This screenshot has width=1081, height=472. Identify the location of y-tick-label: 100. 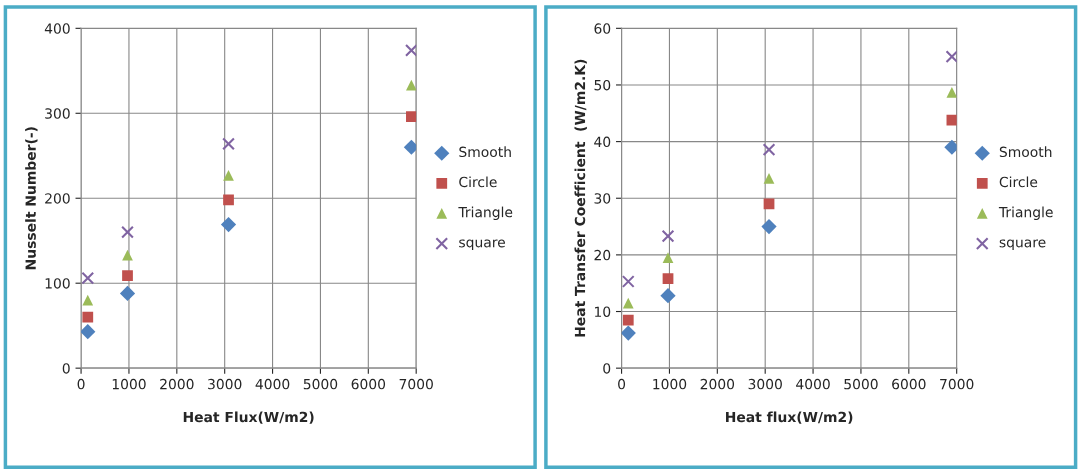
(57, 283).